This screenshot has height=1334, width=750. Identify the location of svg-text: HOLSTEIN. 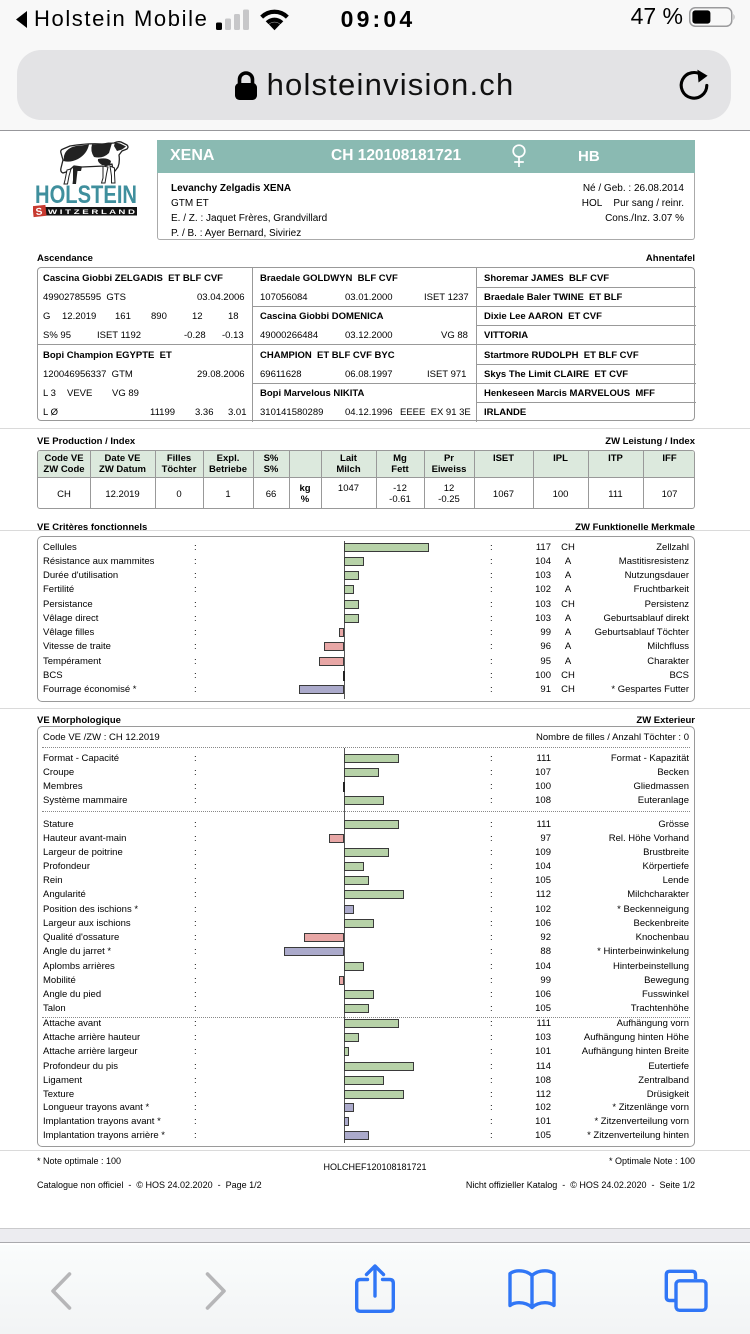
(86, 195).